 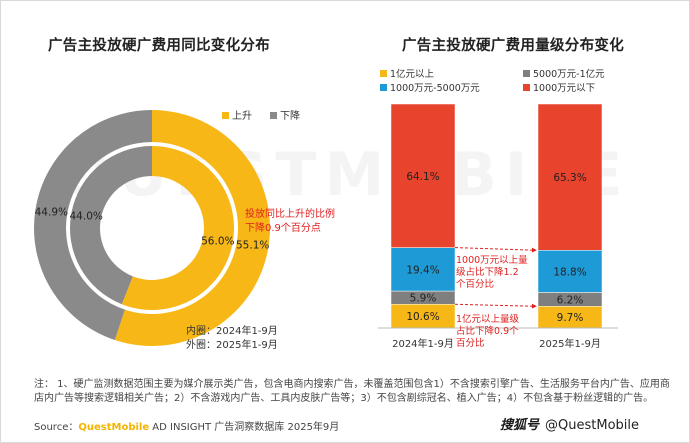 I want to click on bar-segment-label: 5.9%, so click(x=423, y=299).